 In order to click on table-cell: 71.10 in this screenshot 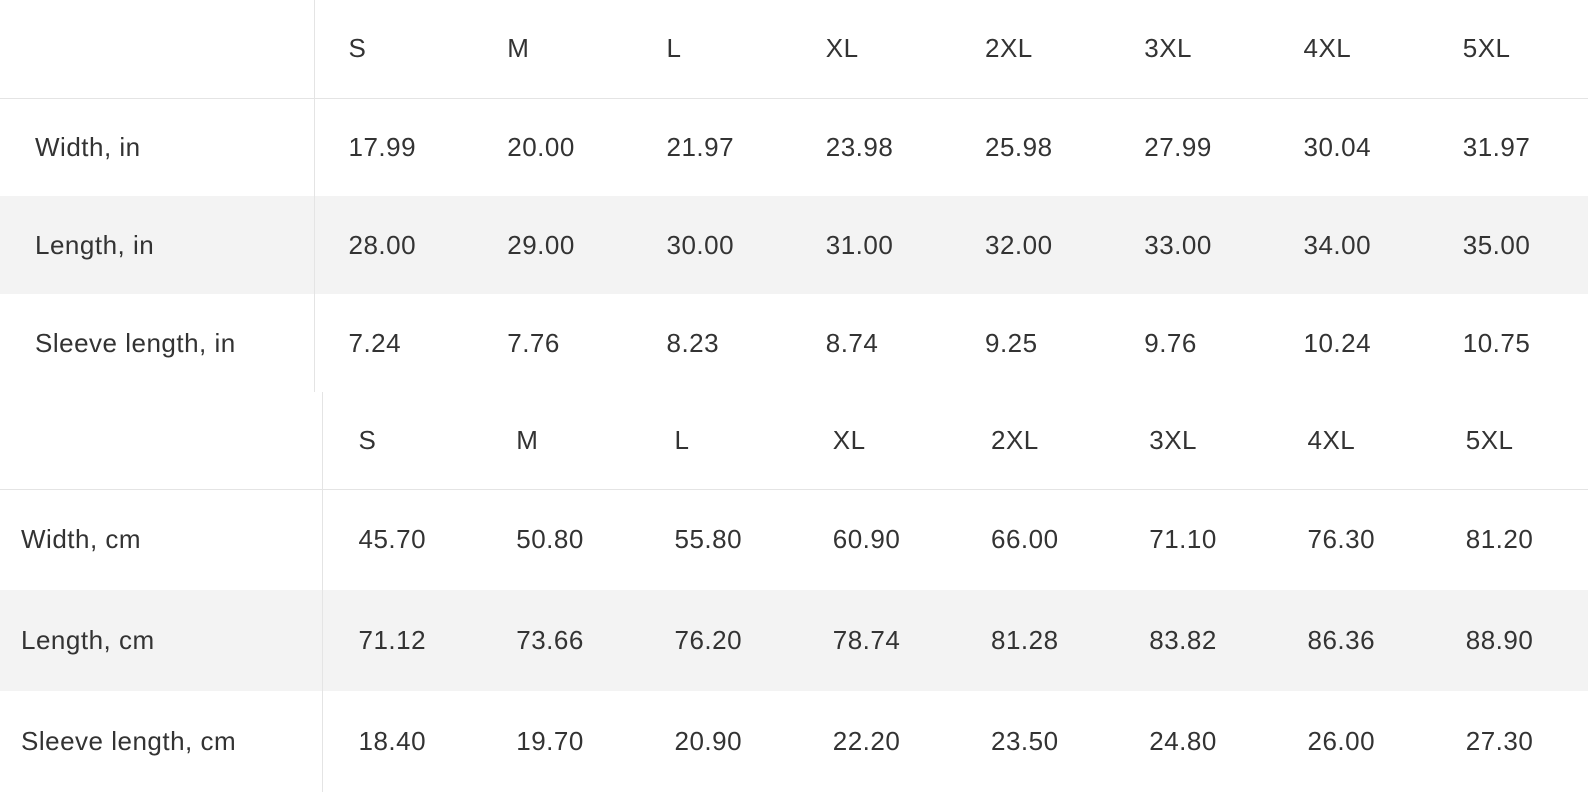, I will do `click(1183, 539)`.